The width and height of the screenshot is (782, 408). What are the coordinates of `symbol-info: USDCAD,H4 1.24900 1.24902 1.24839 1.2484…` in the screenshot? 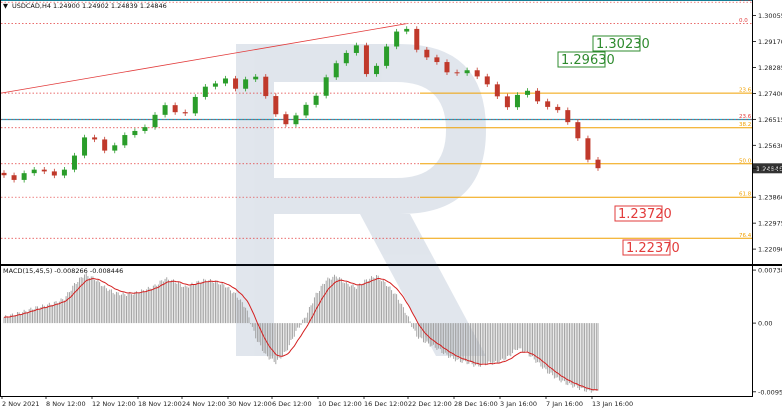 It's located at (89, 6).